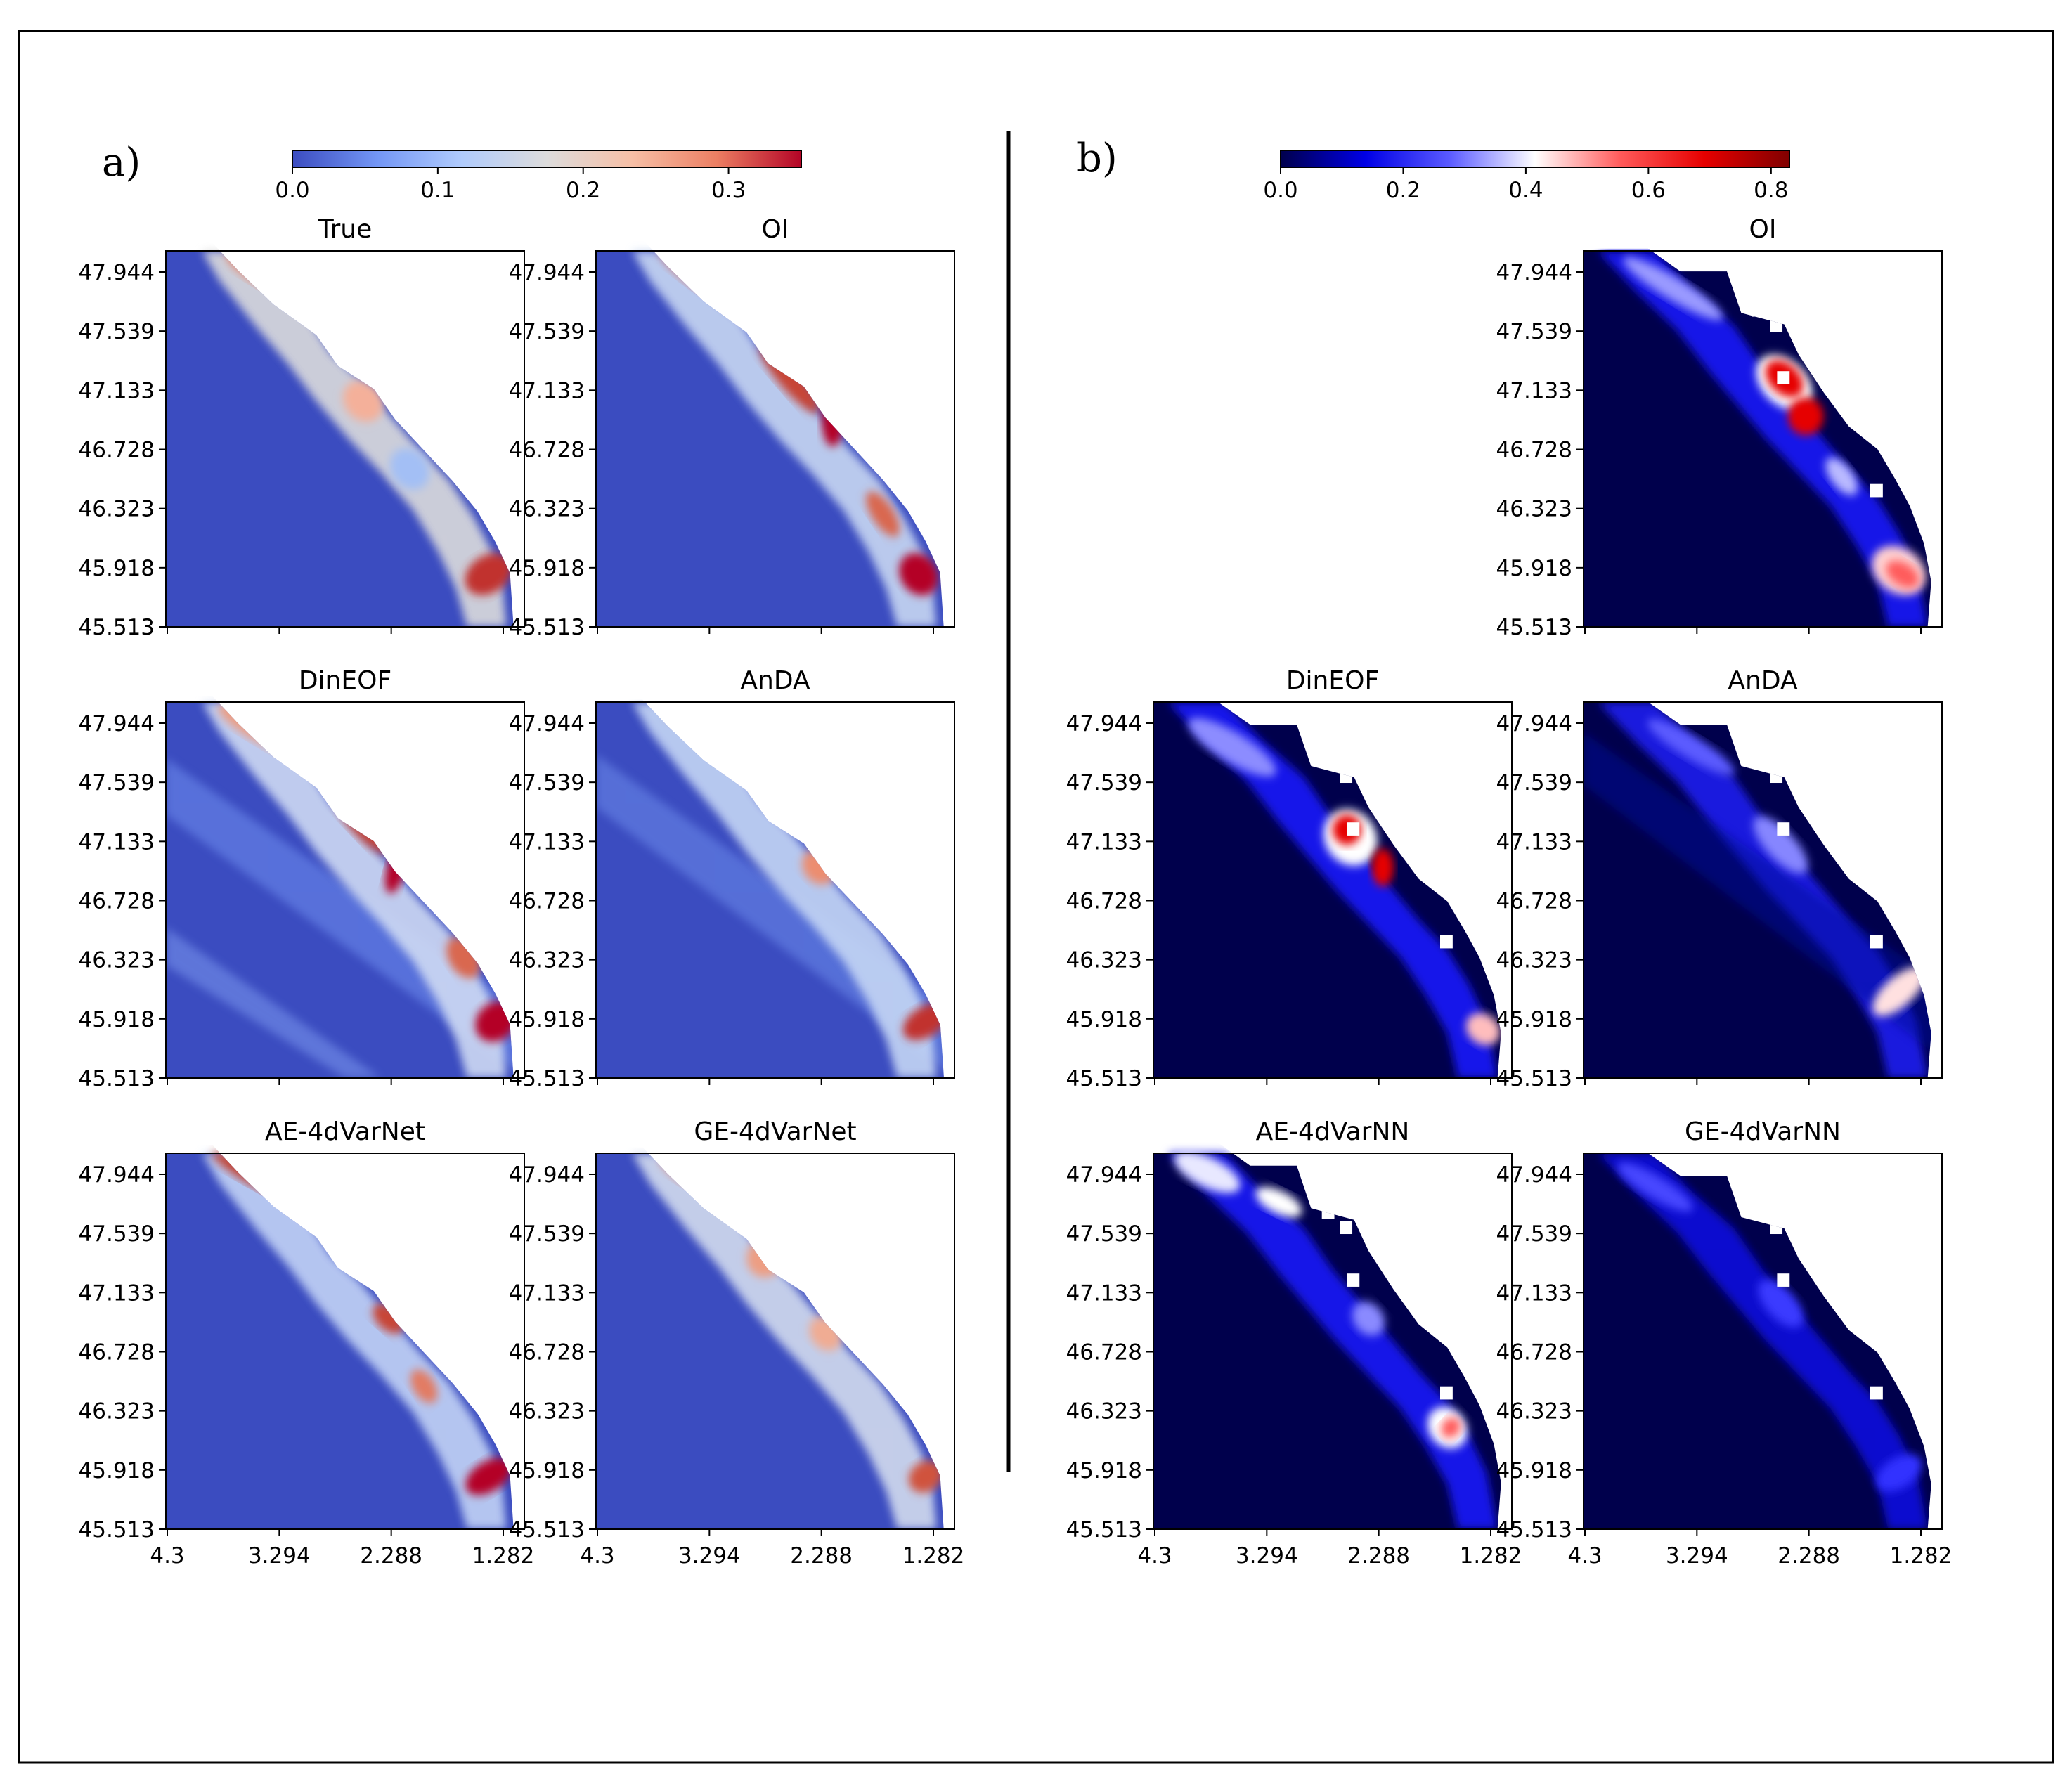  What do you see at coordinates (1763, 680) in the screenshot?
I see `map-title: AnDA` at bounding box center [1763, 680].